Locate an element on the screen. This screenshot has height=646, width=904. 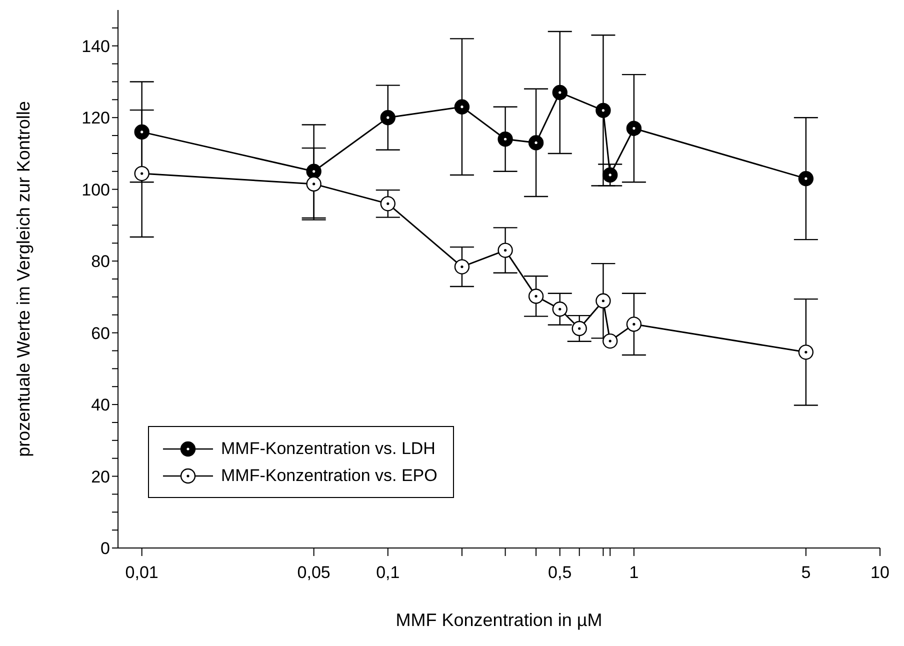
y-tick-label: 80 is located at coordinates (100, 262).